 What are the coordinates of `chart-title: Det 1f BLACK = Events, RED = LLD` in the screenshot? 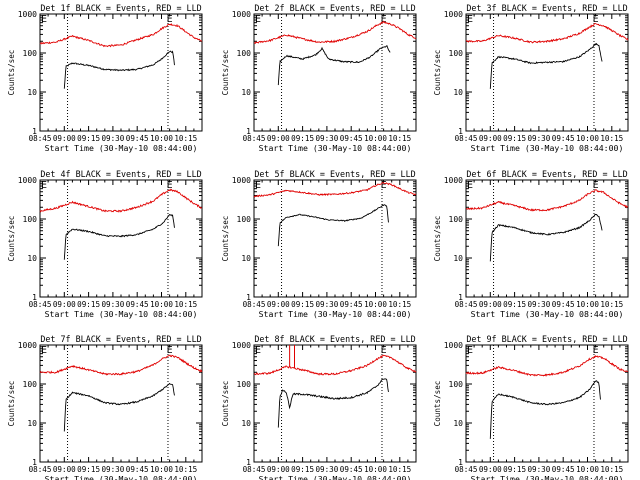 It's located at (120, 8).